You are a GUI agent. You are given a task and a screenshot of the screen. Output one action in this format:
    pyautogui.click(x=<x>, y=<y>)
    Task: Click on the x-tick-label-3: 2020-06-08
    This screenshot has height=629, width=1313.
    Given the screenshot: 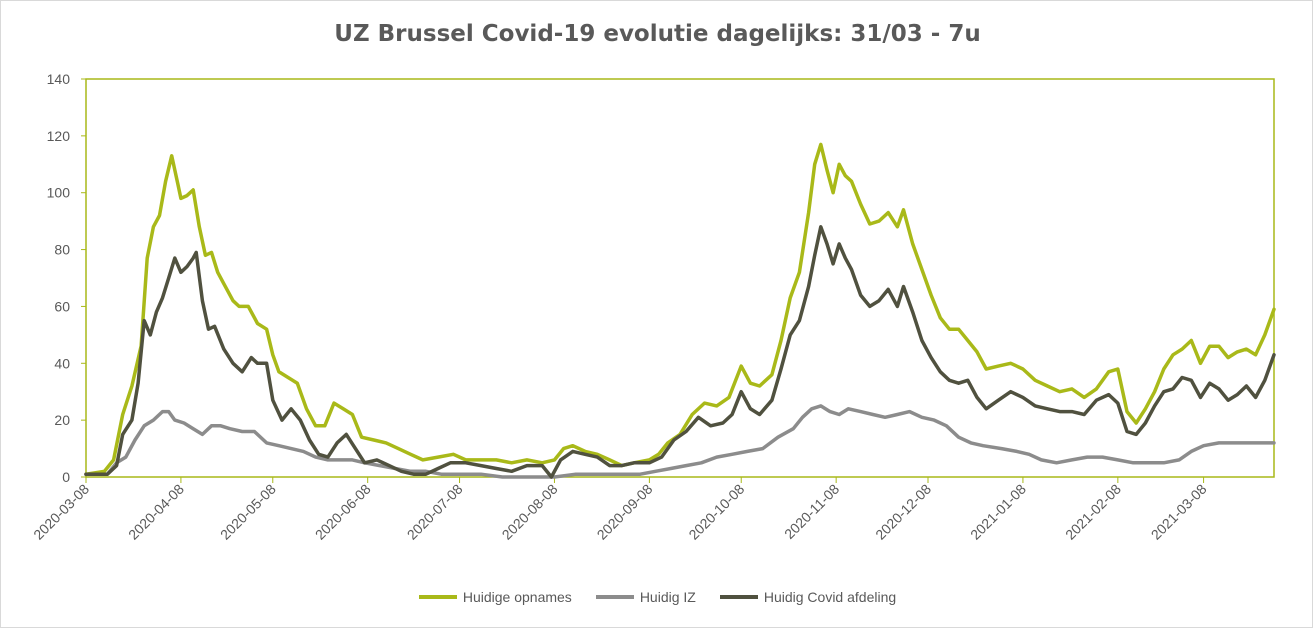 What is the action you would take?
    pyautogui.click(x=343, y=512)
    